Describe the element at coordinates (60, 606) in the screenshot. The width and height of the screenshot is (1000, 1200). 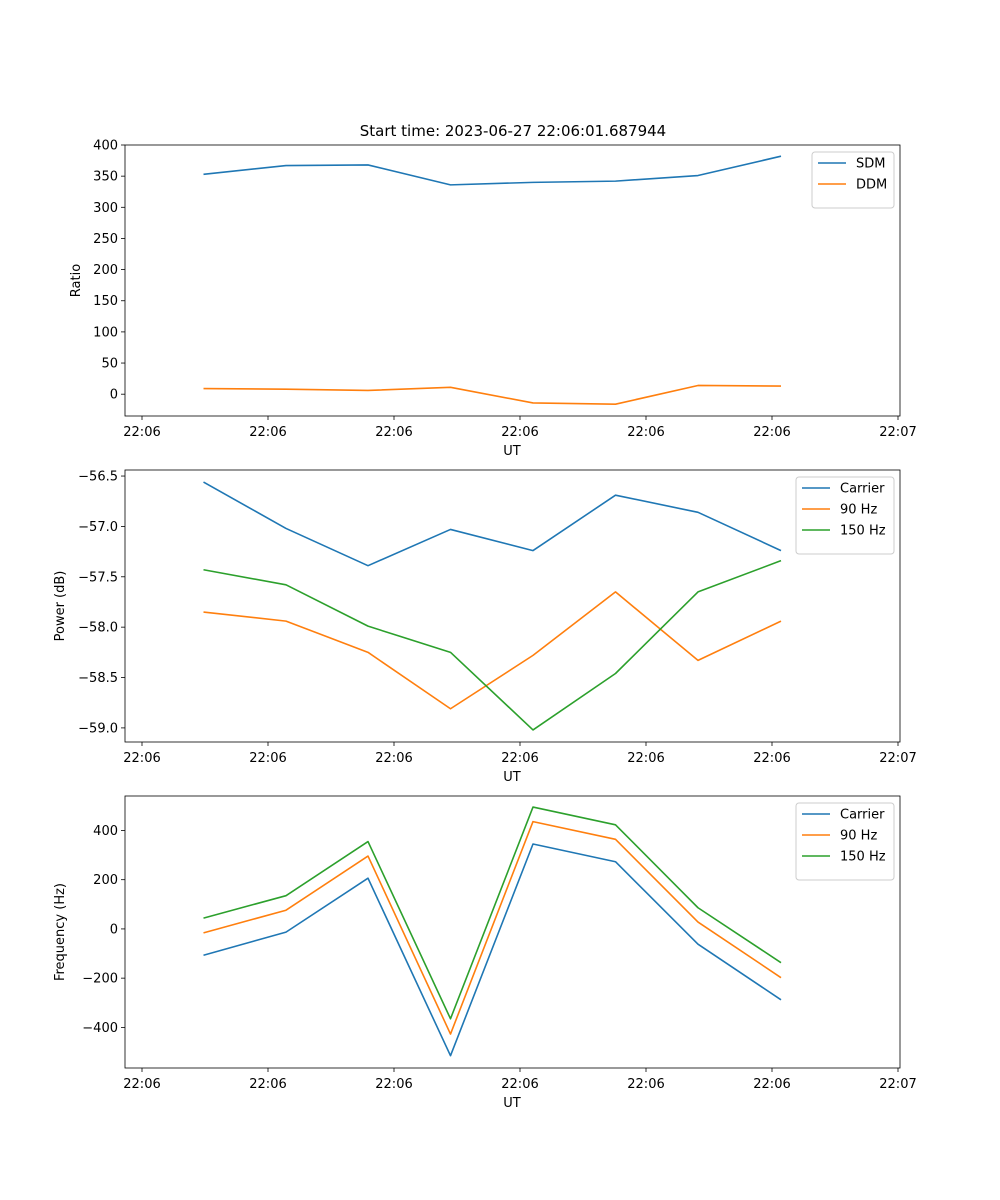
I see `y-axis-label: Power (dB)` at that location.